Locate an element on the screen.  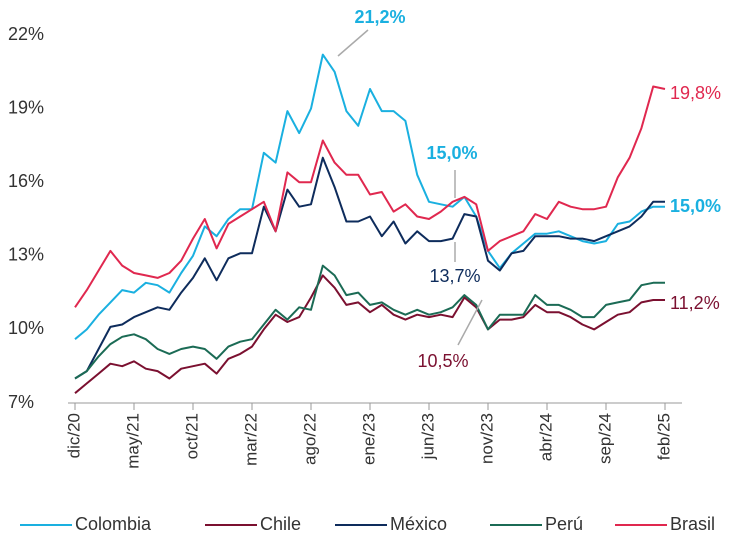
x-tick-label: jun/23 is located at coordinates (427, 436).